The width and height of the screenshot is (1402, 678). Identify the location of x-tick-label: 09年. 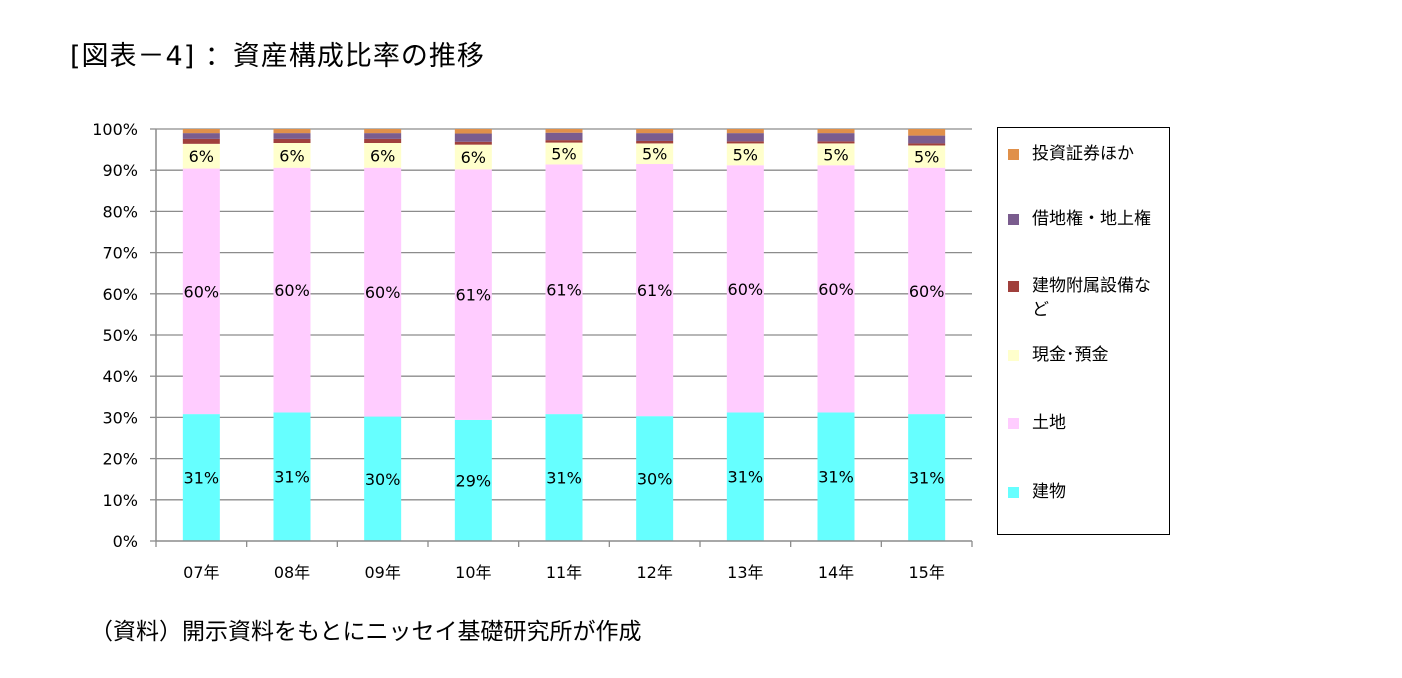
(382, 572).